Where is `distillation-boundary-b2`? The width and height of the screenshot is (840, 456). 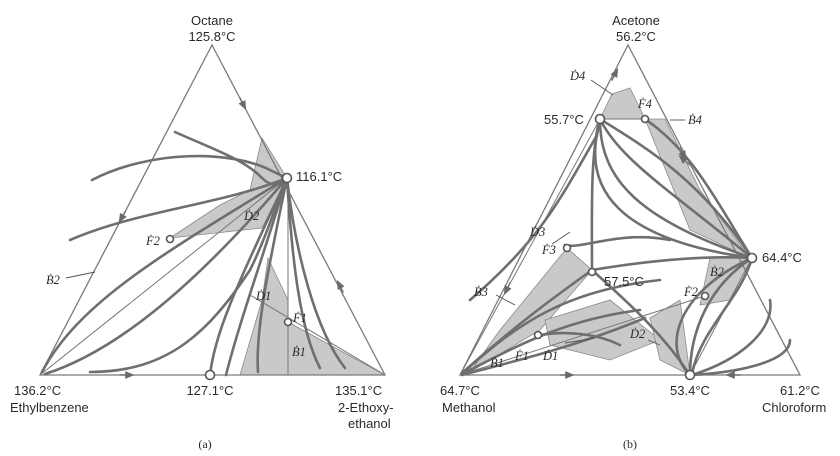
distillation-boundary-b2 is located at coordinates (672, 263).